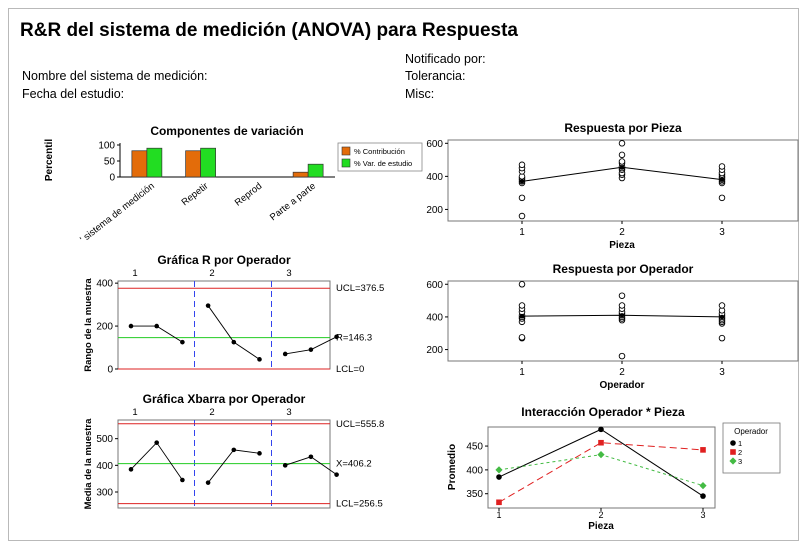 The height and width of the screenshot is (547, 805). I want to click on interaction-legend, so click(751, 448).